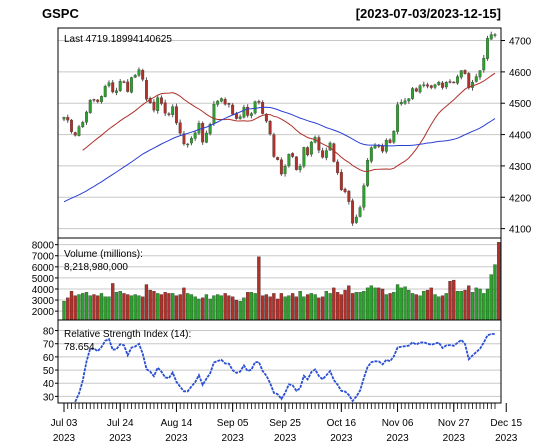 The width and height of the screenshot is (538, 448). What do you see at coordinates (520, 104) in the screenshot?
I see `price-tick-label: 4500` at bounding box center [520, 104].